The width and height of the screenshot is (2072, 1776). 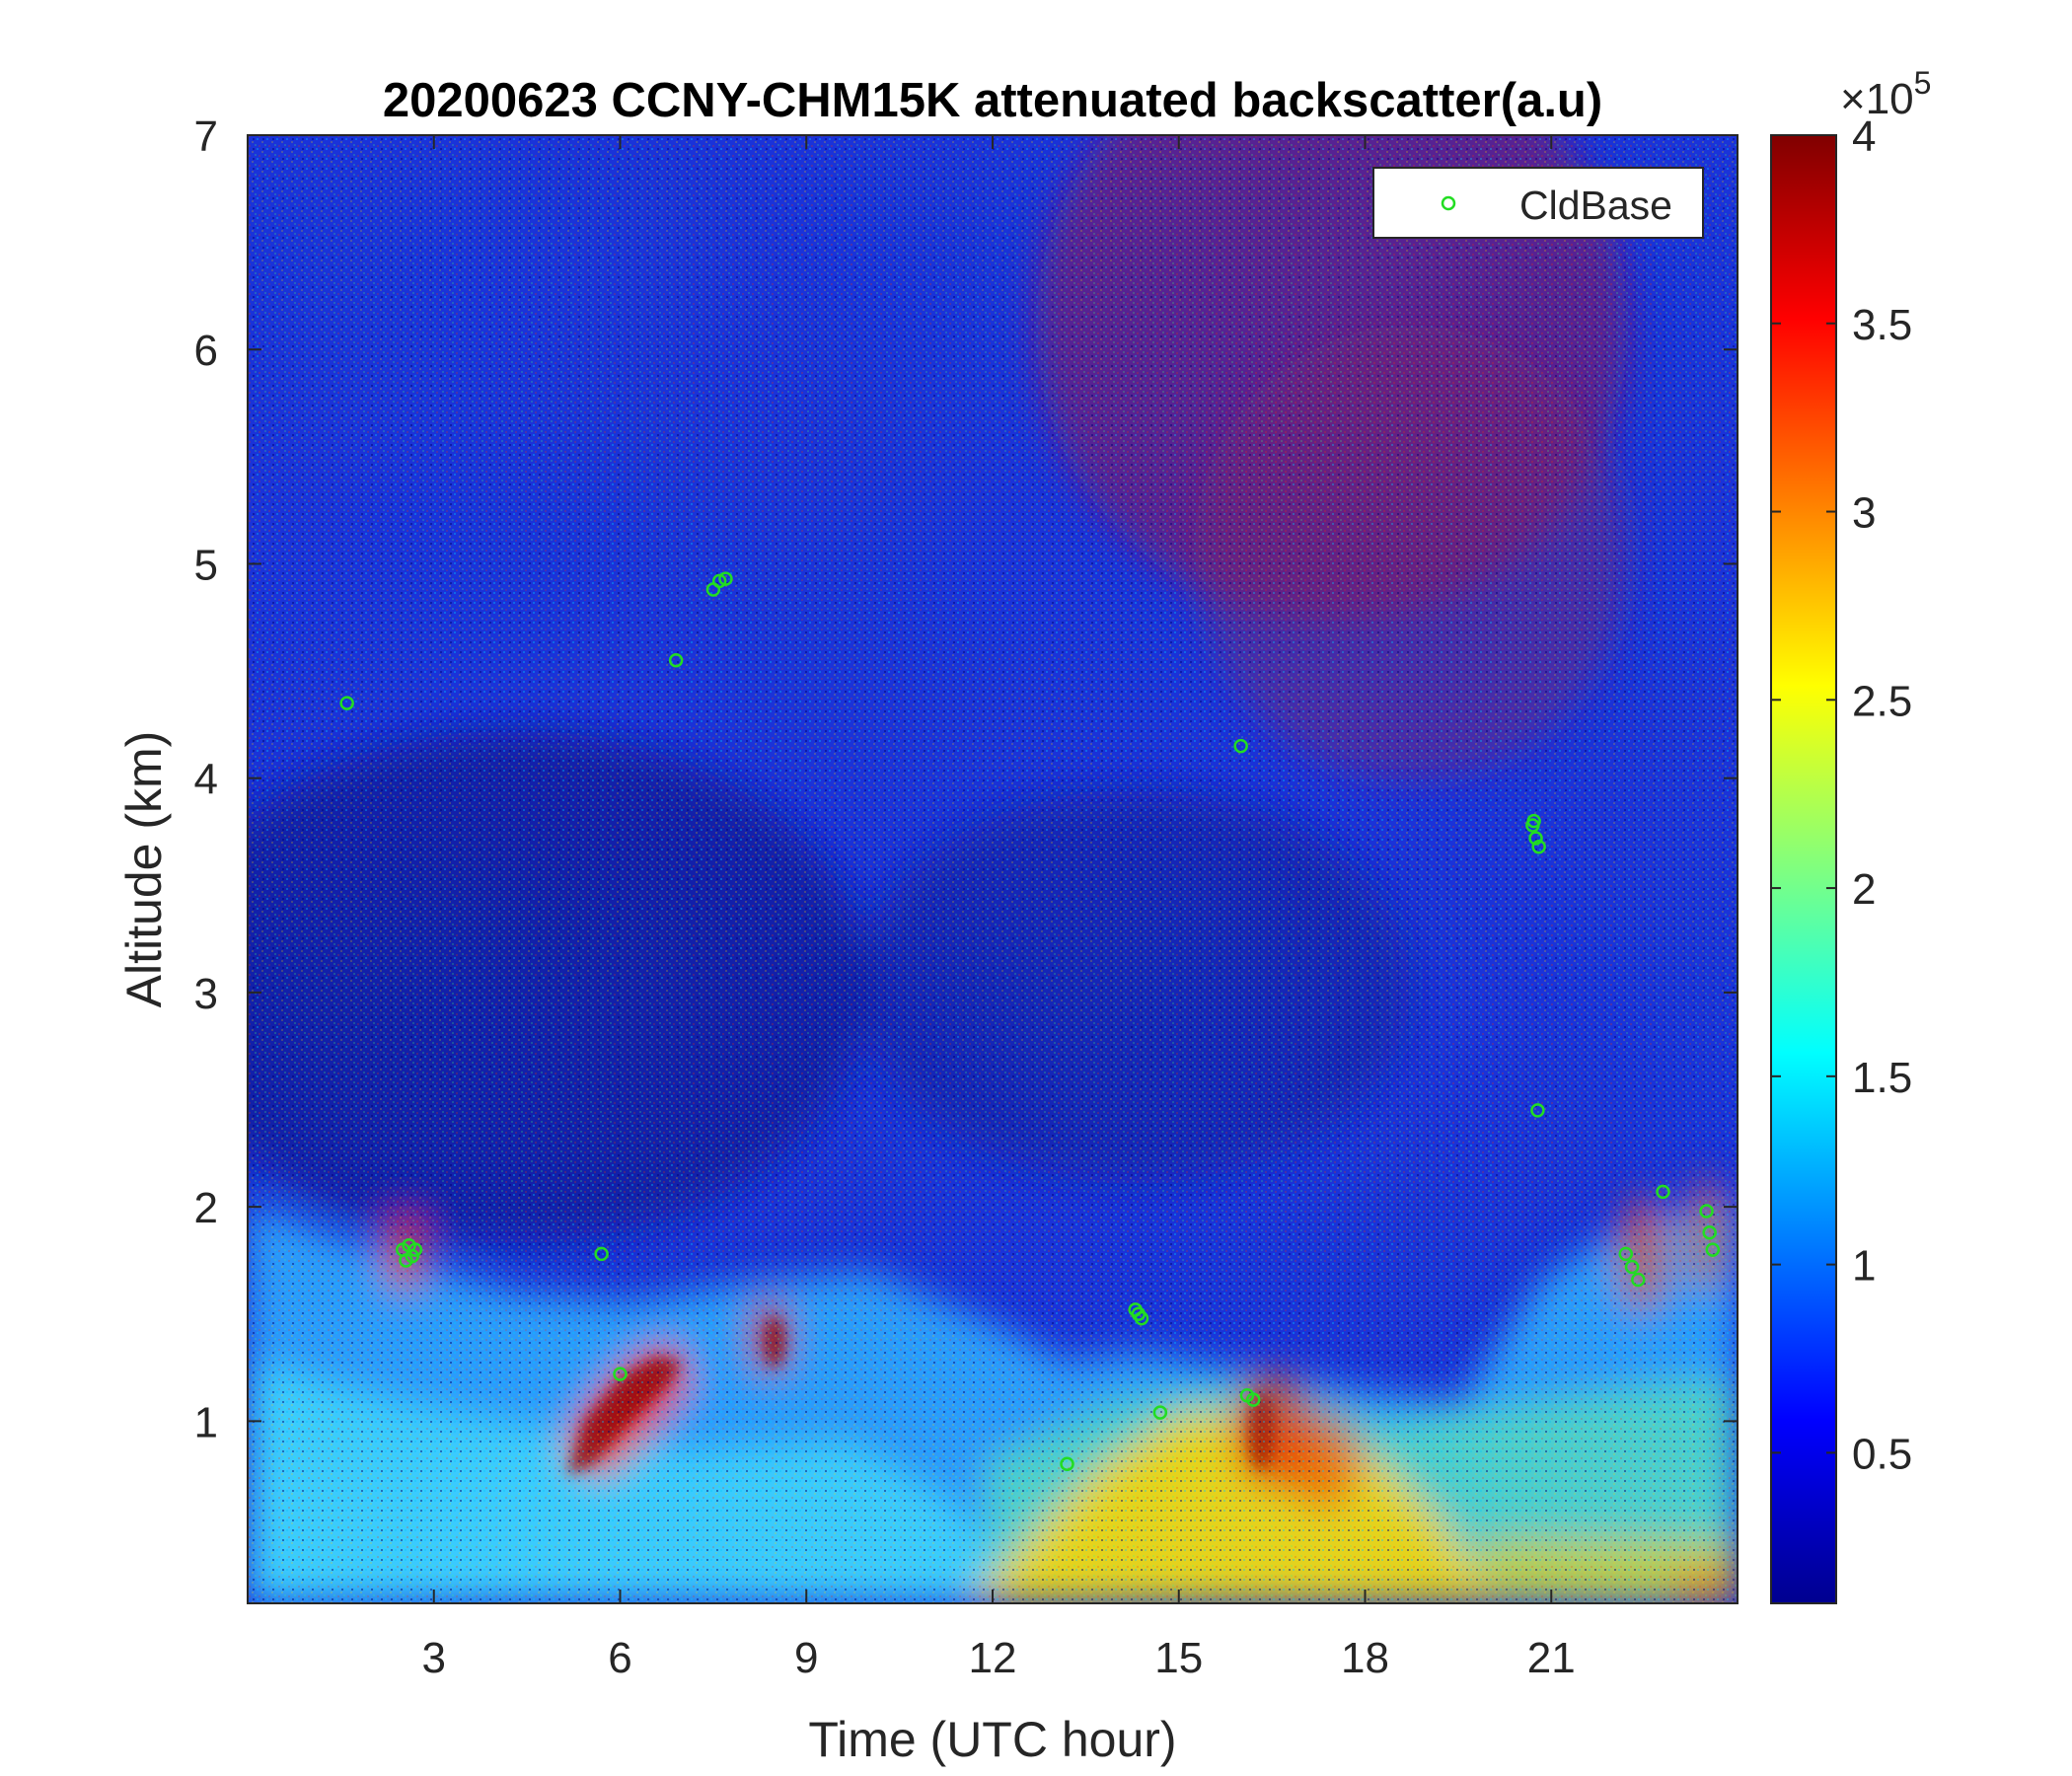 What do you see at coordinates (1803, 869) in the screenshot?
I see `colorbar-gradient` at bounding box center [1803, 869].